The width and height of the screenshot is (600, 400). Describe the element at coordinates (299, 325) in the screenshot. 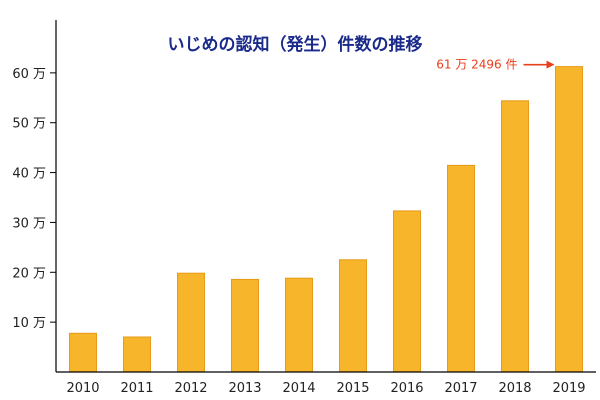

I see `bar-2014` at that location.